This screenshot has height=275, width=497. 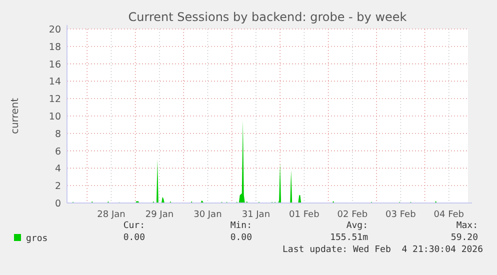 I want to click on text: 155.51m, so click(x=349, y=238).